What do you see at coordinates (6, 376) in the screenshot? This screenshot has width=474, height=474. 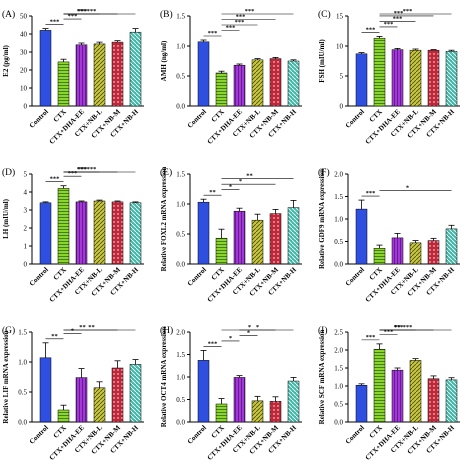 I see `y-axis-label: Relative LIF mRNA expression` at bounding box center [6, 376].